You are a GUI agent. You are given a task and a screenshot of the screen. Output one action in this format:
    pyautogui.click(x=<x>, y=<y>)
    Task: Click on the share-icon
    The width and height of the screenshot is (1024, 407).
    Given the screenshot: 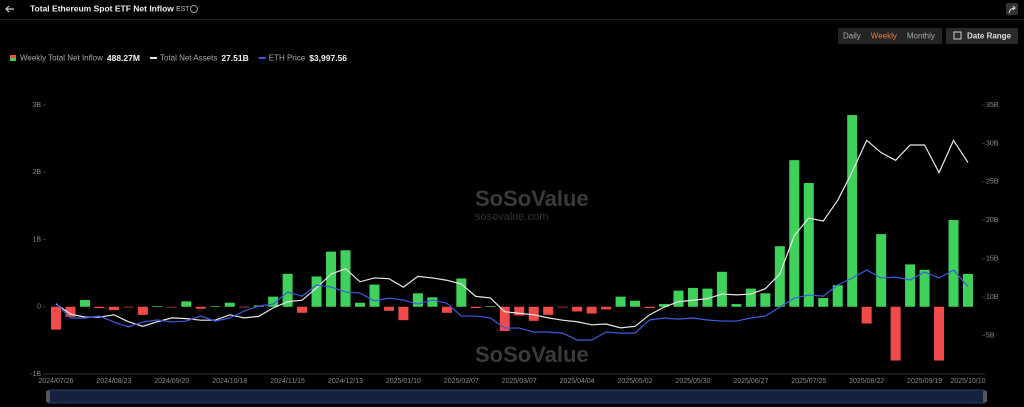 What is the action you would take?
    pyautogui.click(x=1012, y=9)
    